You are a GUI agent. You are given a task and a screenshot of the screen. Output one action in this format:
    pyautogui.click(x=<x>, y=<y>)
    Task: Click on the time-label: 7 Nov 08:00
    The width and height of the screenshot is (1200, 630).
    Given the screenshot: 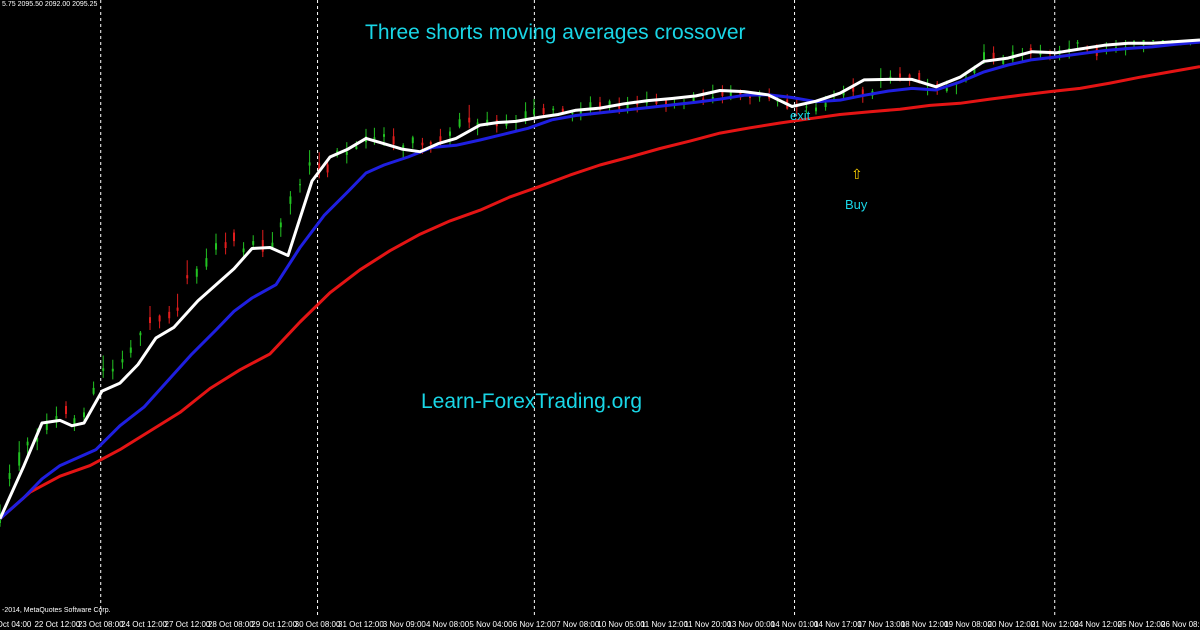 What is the action you would take?
    pyautogui.click(x=578, y=624)
    